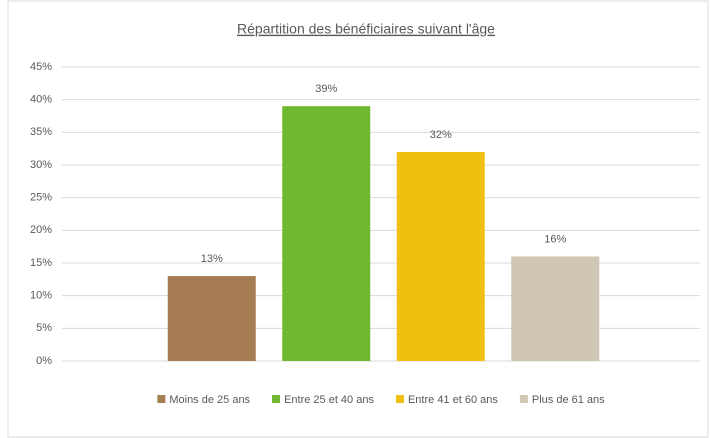  I want to click on legend-label: Plus de 61 ans, so click(568, 400).